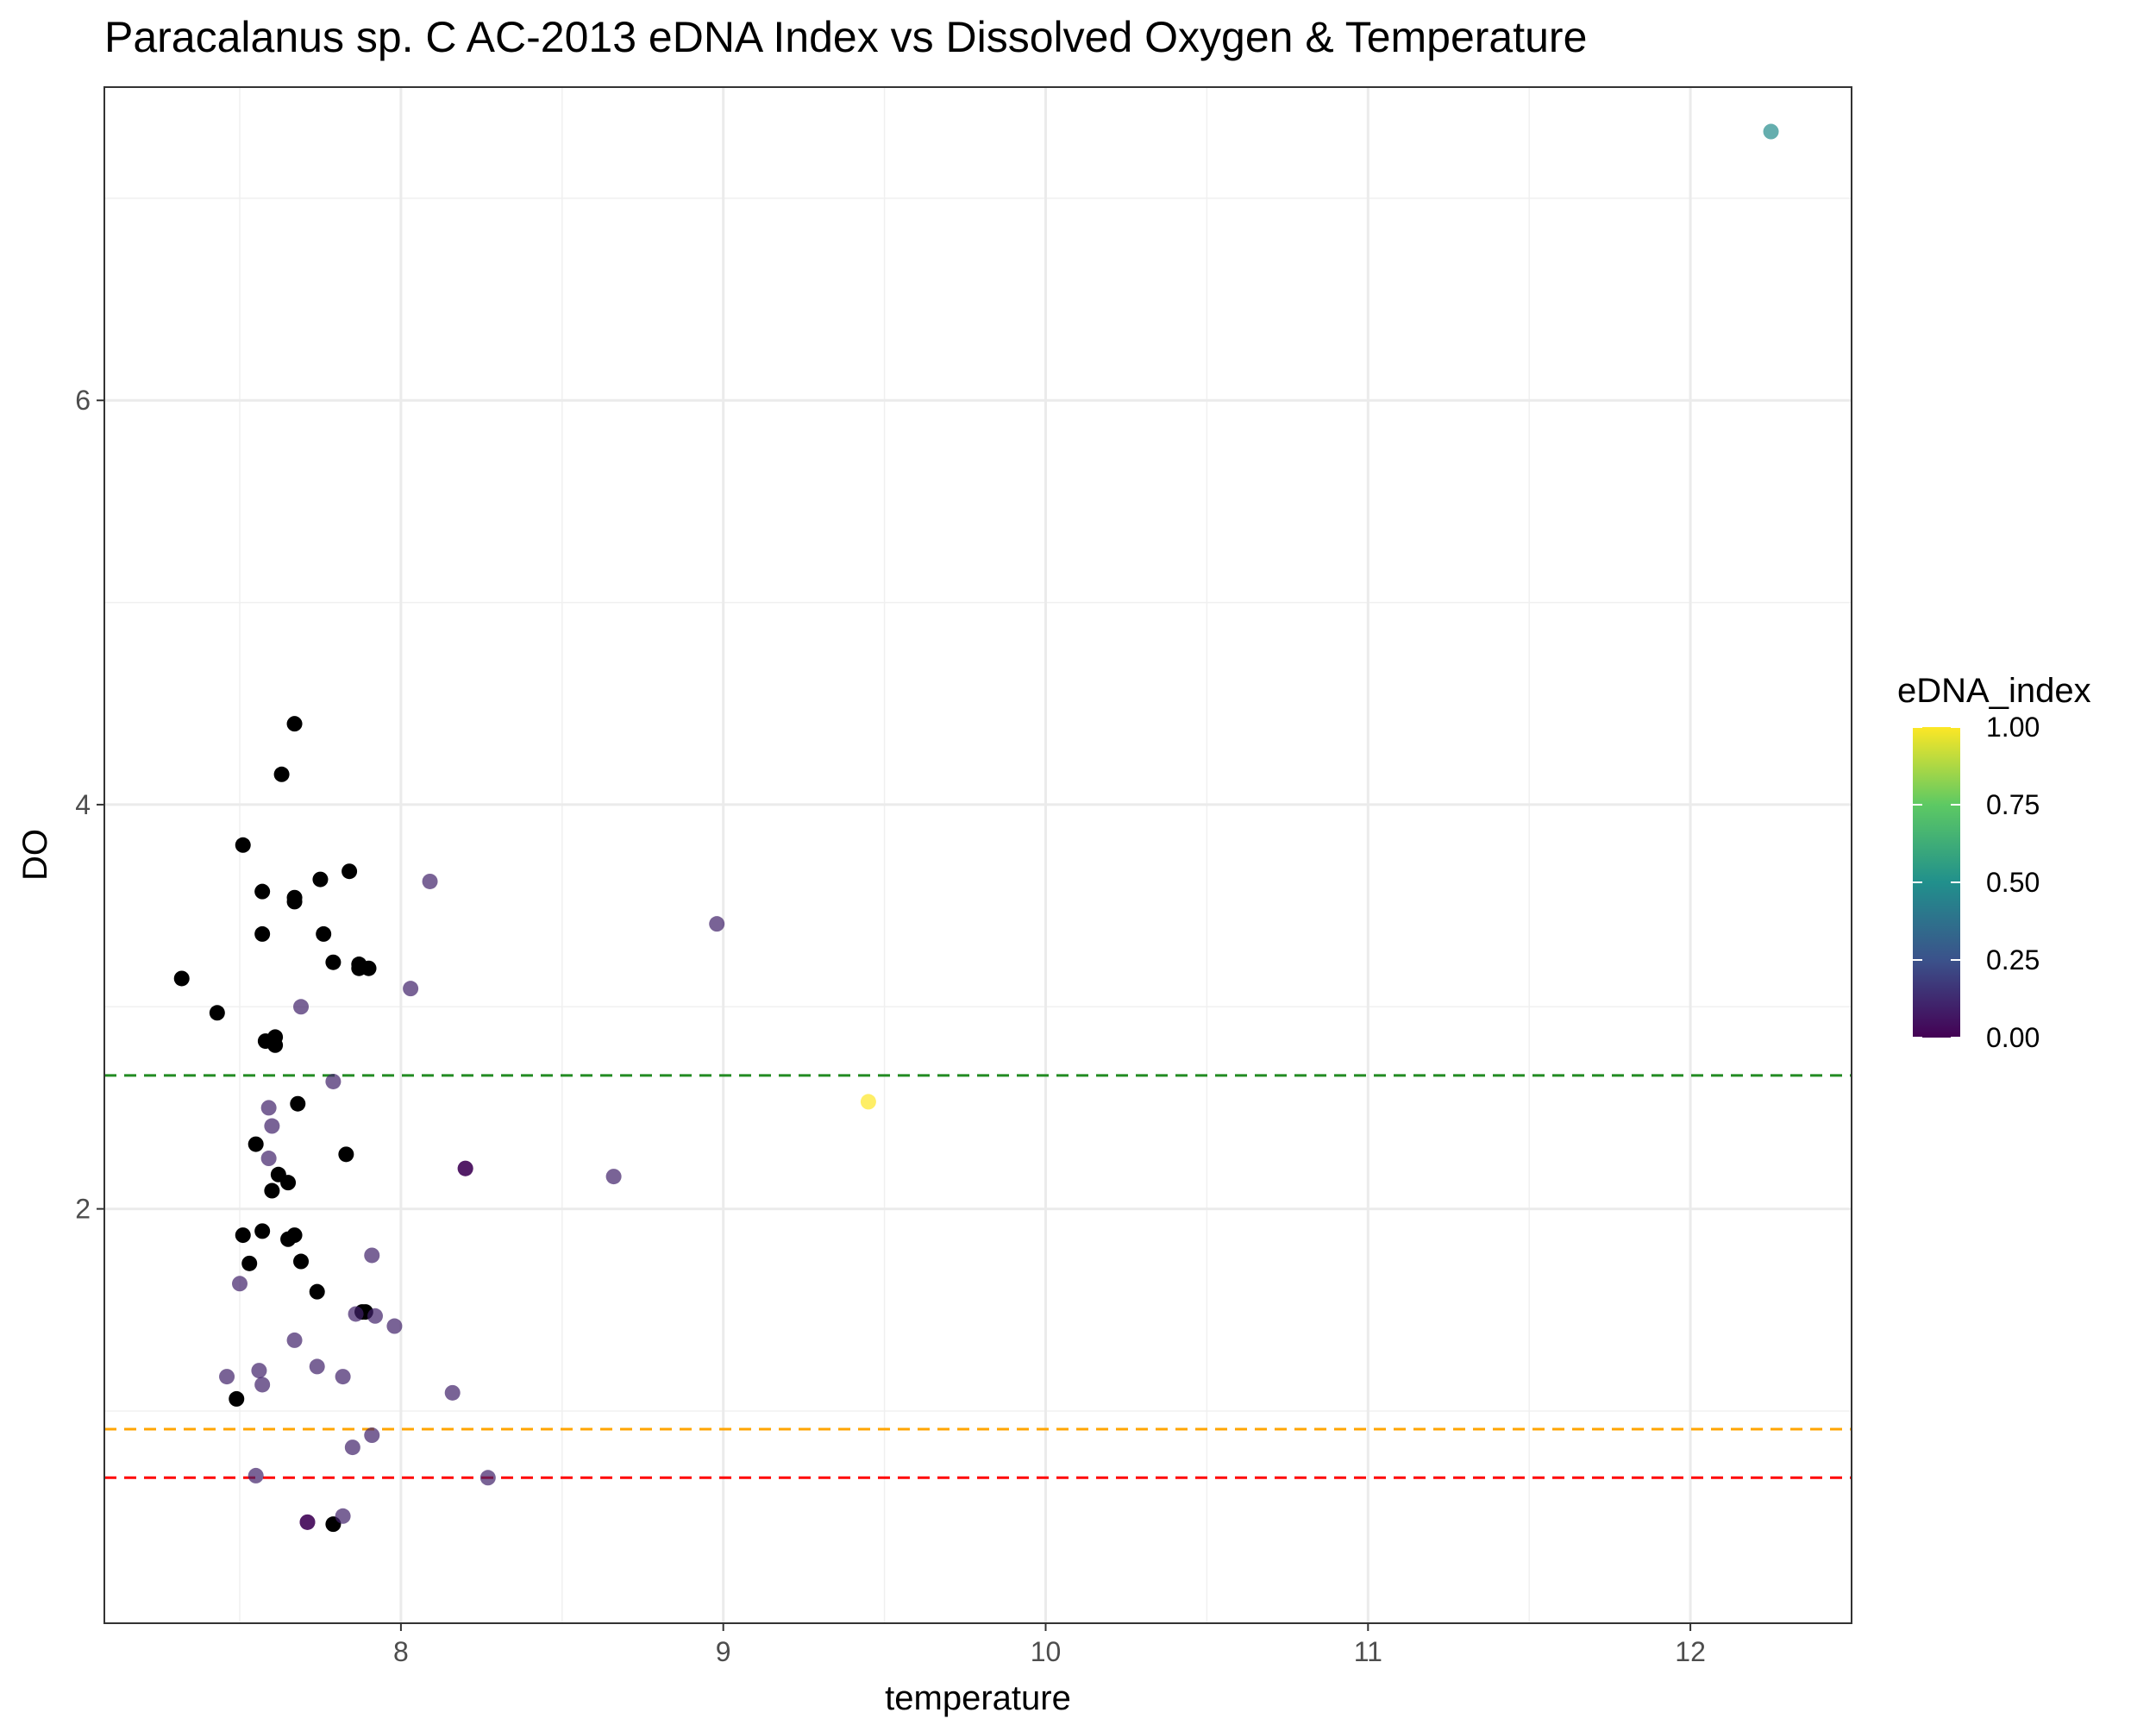  Describe the element at coordinates (978, 1698) in the screenshot. I see `x-axis-title: temperature` at that location.